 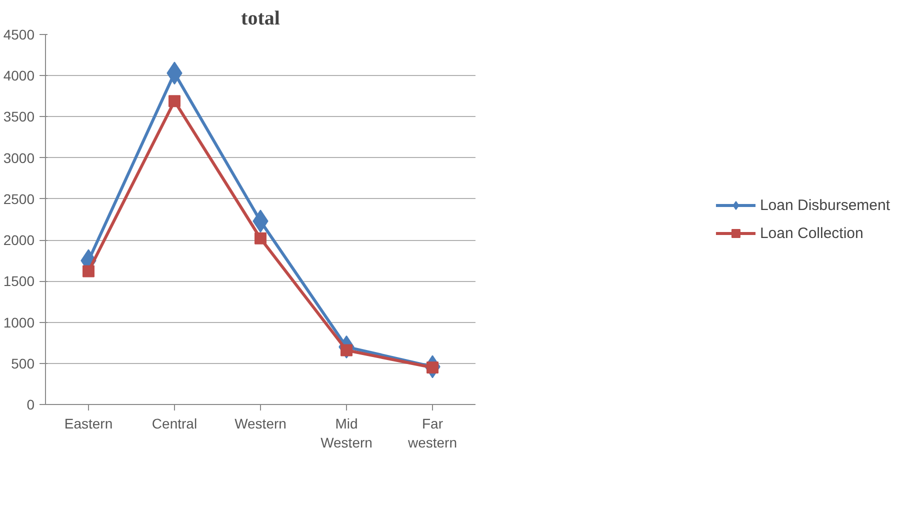 What do you see at coordinates (19, 322) in the screenshot?
I see `y-tick-label: 1000` at bounding box center [19, 322].